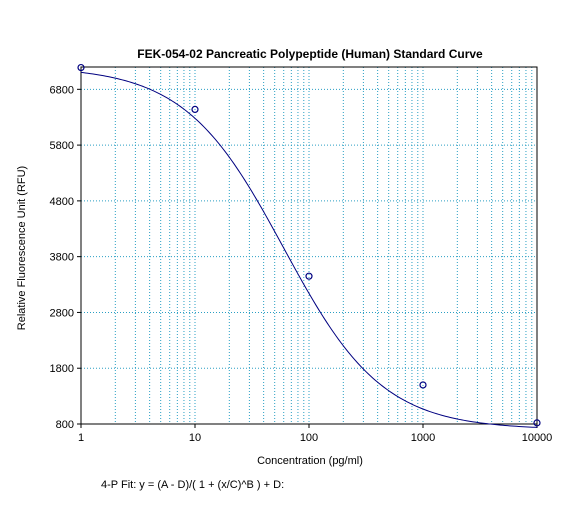 This screenshot has height=526, width=569. I want to click on y-tick-label: 1800, so click(62, 369).